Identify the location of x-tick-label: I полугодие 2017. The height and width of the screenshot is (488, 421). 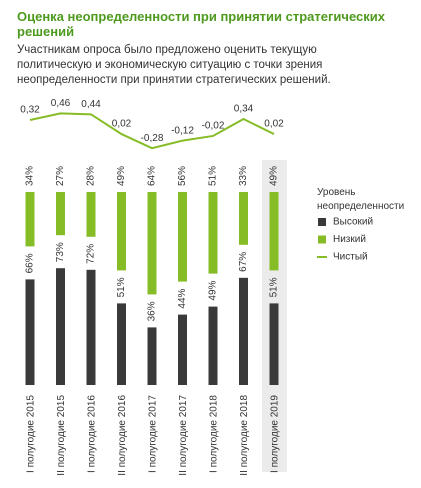
(153, 434).